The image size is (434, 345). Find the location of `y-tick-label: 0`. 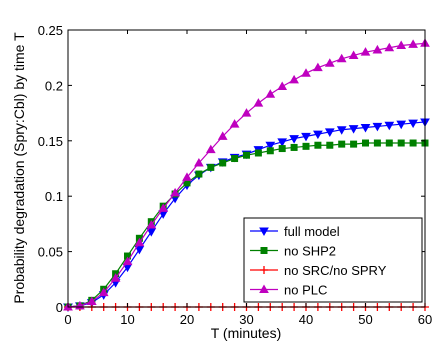

y-tick-label: 0 is located at coordinates (59, 307).